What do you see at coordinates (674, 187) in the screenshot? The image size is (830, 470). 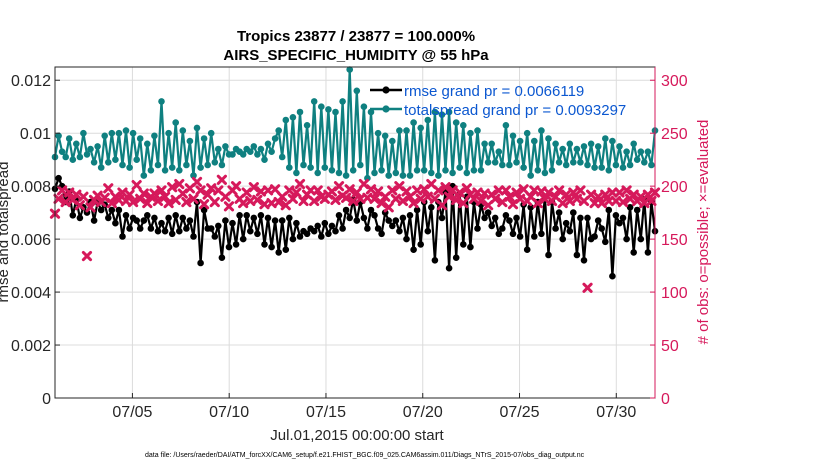 I see `y-right-tick-label: 200` at bounding box center [674, 187].